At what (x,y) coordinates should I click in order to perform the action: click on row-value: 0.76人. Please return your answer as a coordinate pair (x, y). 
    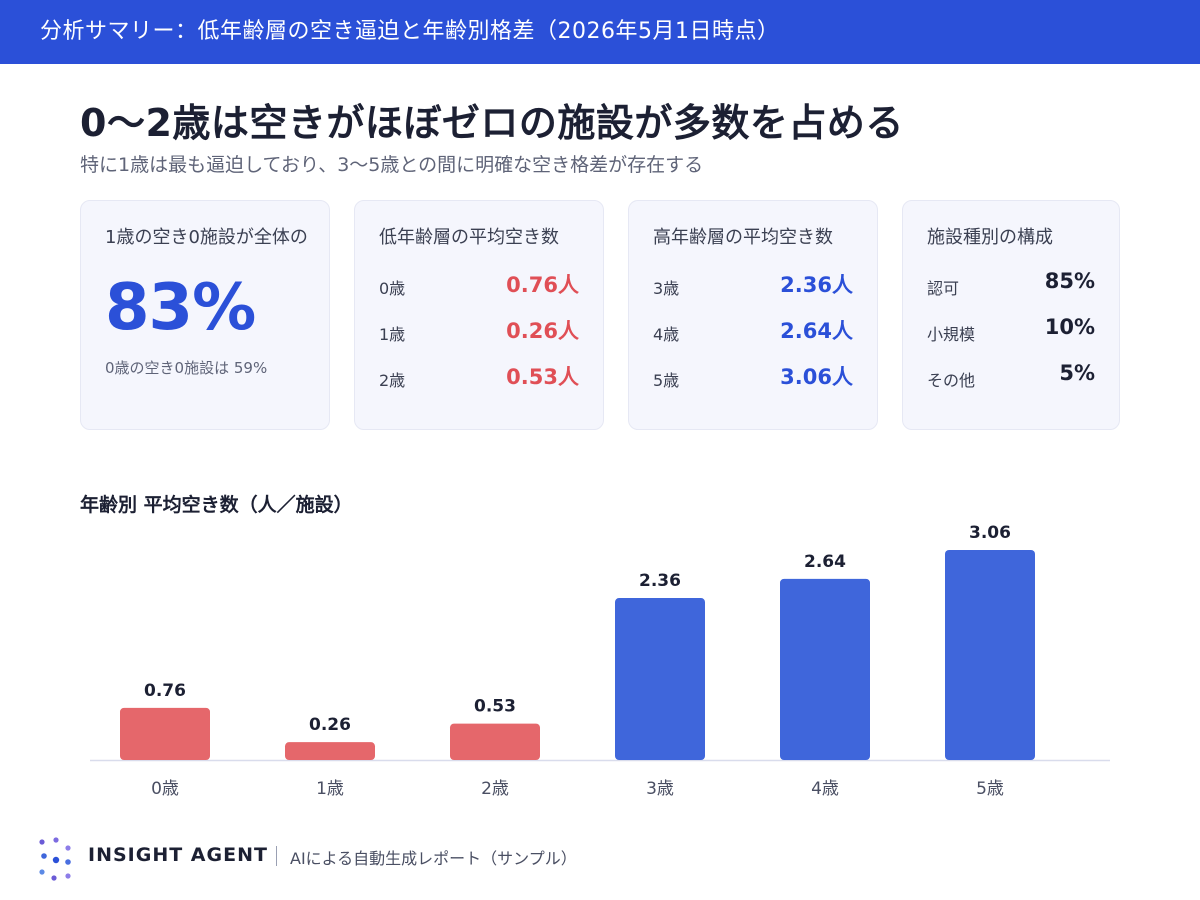
    Looking at the image, I should click on (542, 285).